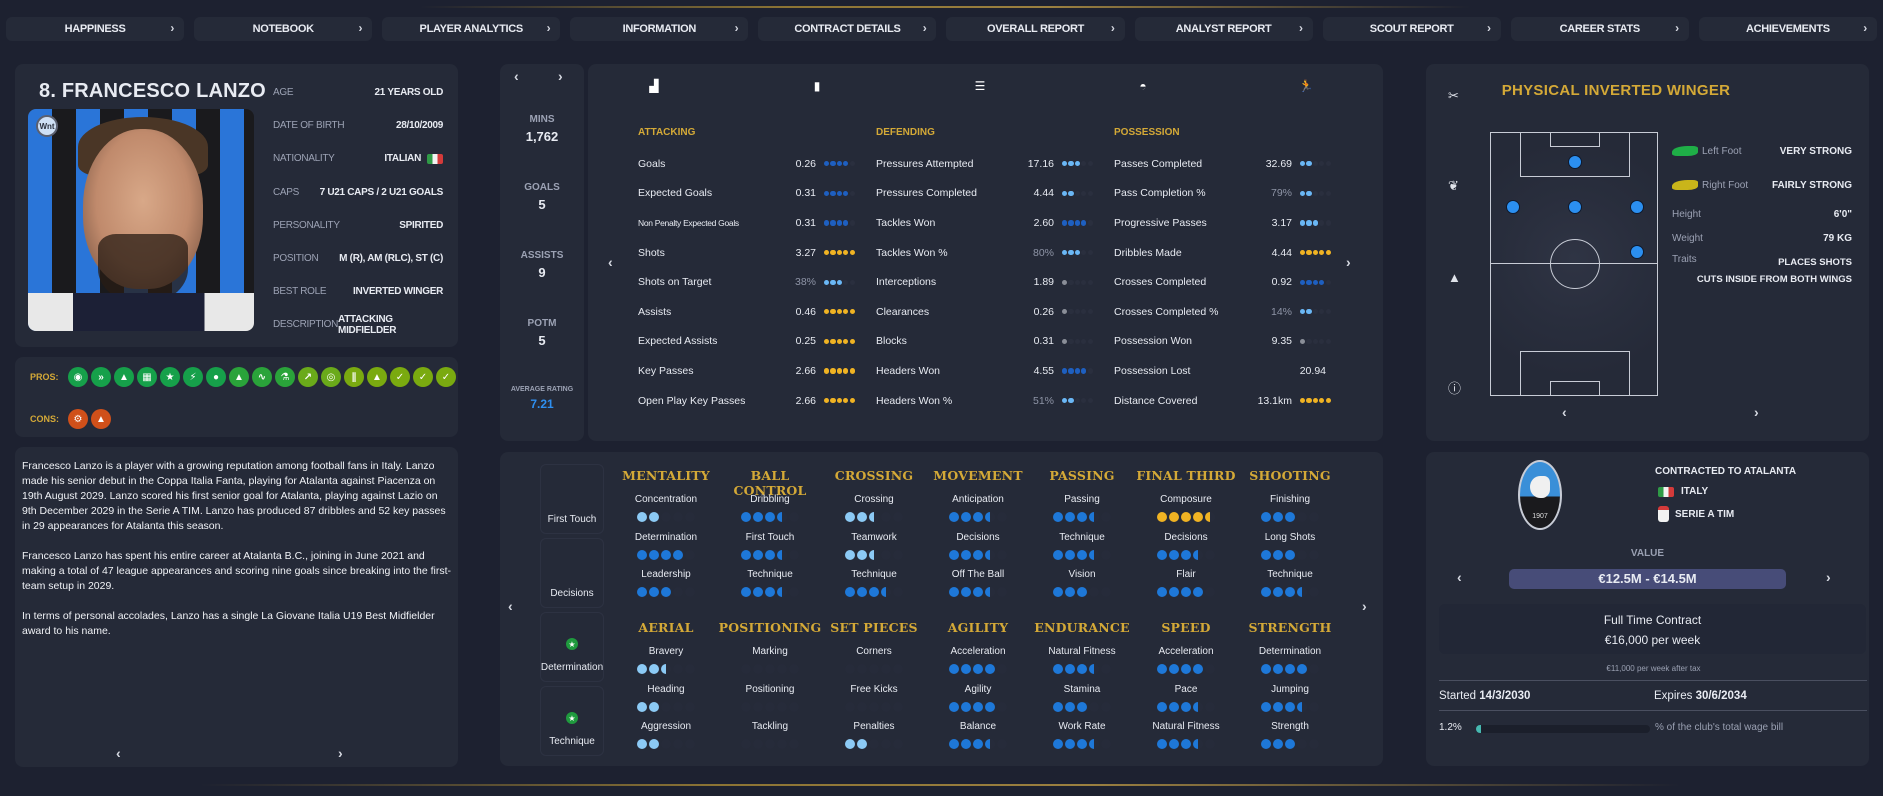  Describe the element at coordinates (986, 312) in the screenshot. I see `stat-row: Clearances 0.26` at that location.